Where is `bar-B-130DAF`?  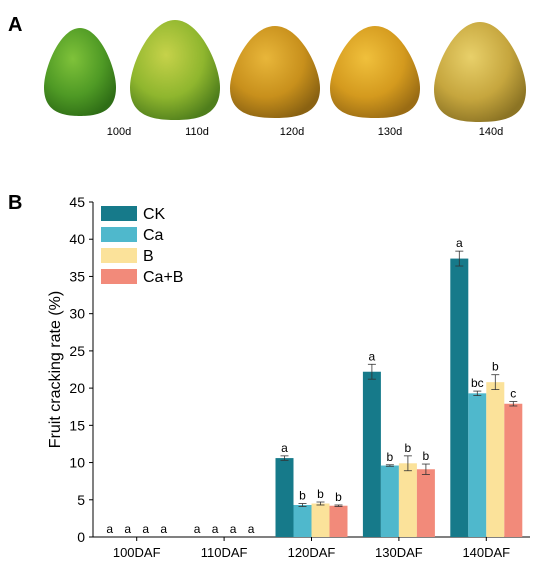
bar-B-130DAF is located at coordinates (407, 500).